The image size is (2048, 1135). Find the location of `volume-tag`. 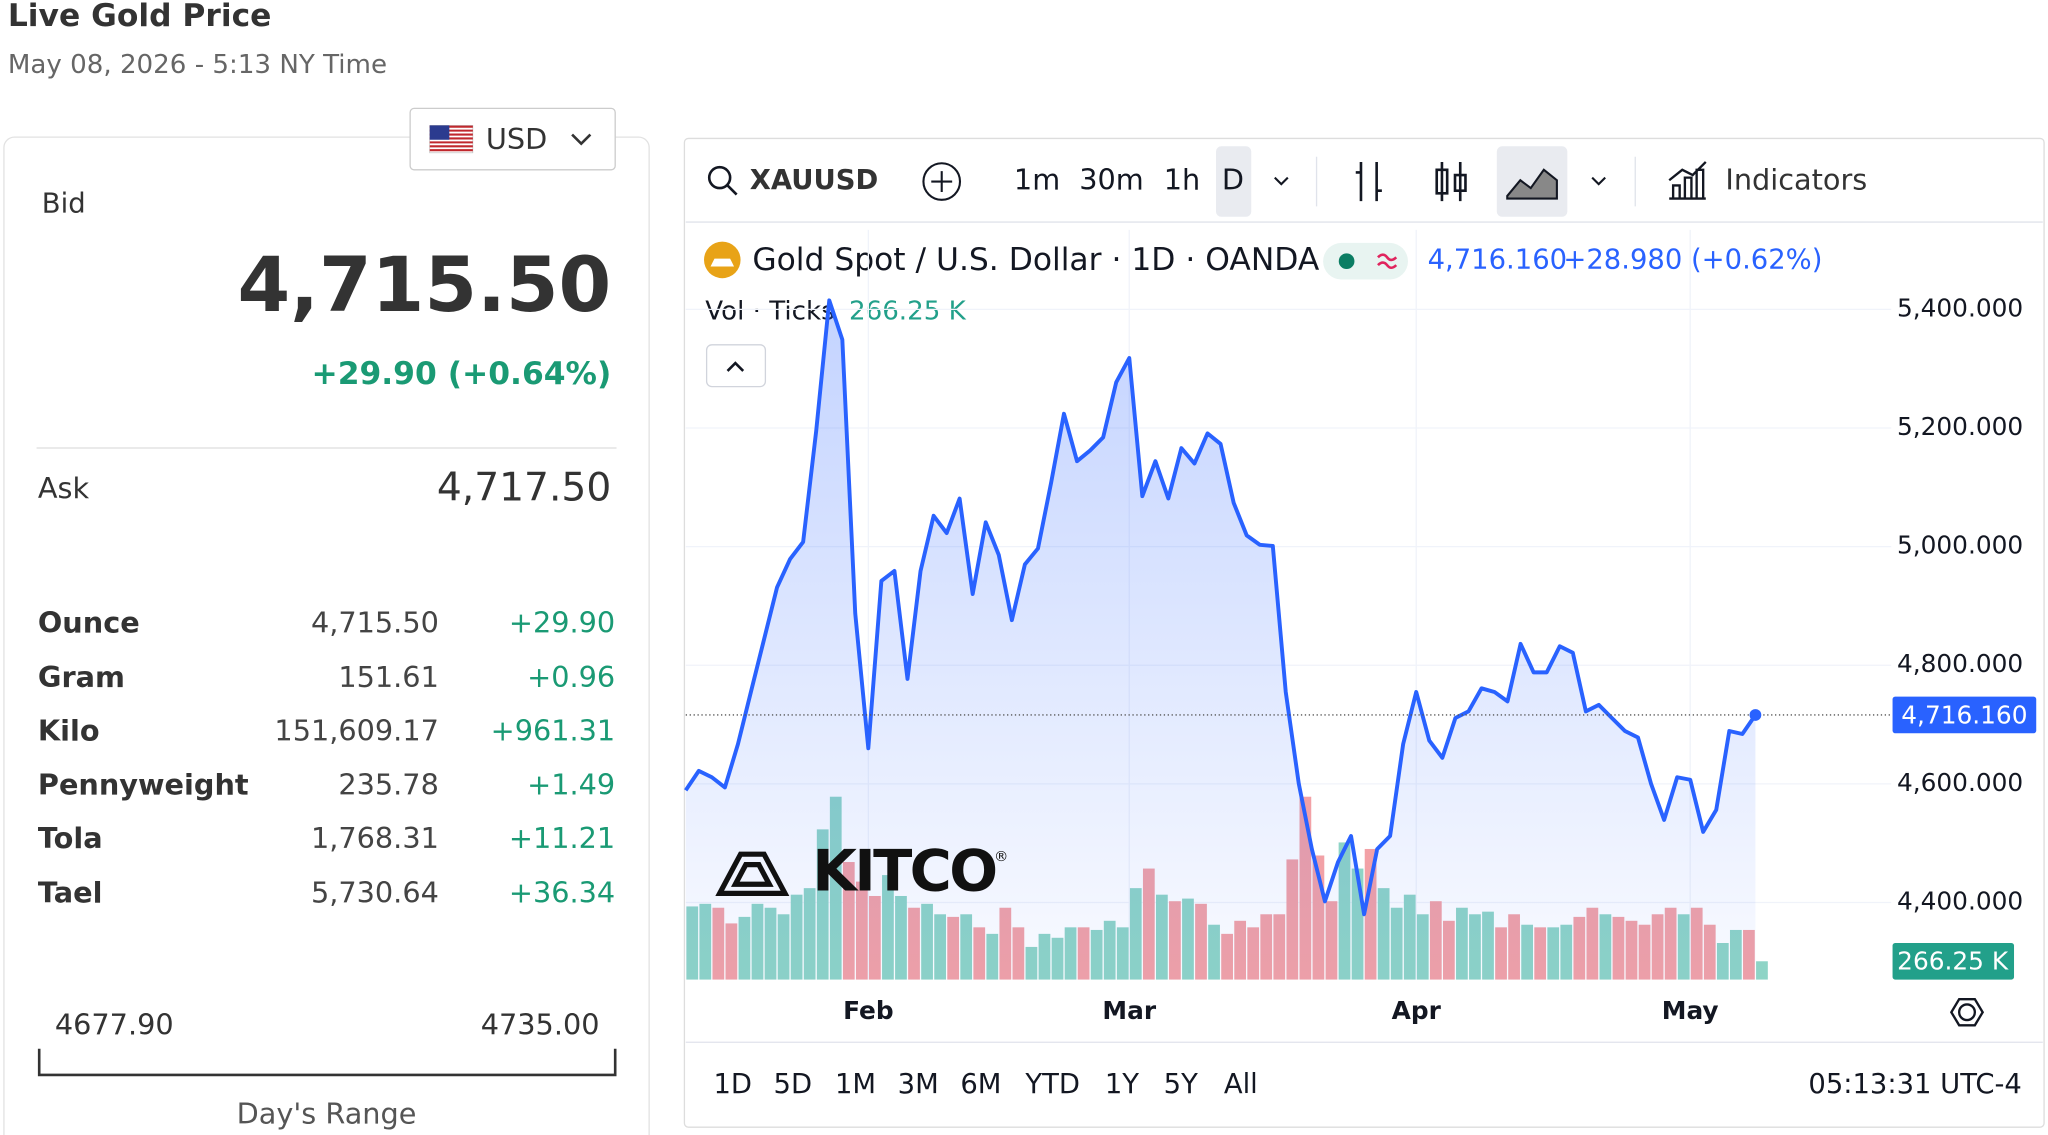

volume-tag is located at coordinates (1953, 961).